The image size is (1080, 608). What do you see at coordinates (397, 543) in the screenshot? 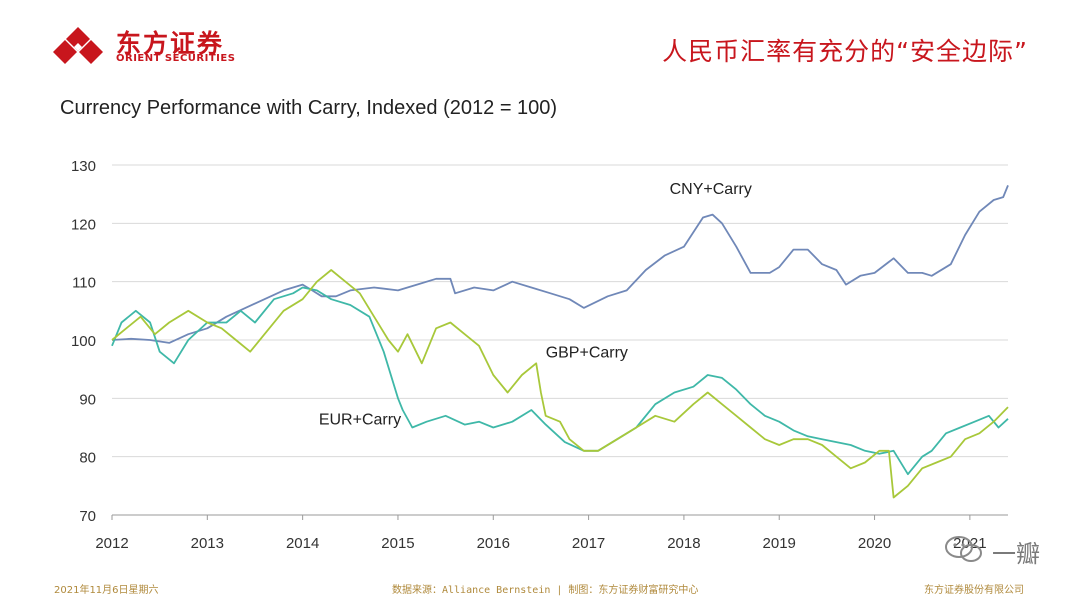
I see `x-tick-label: 2015` at bounding box center [397, 543].